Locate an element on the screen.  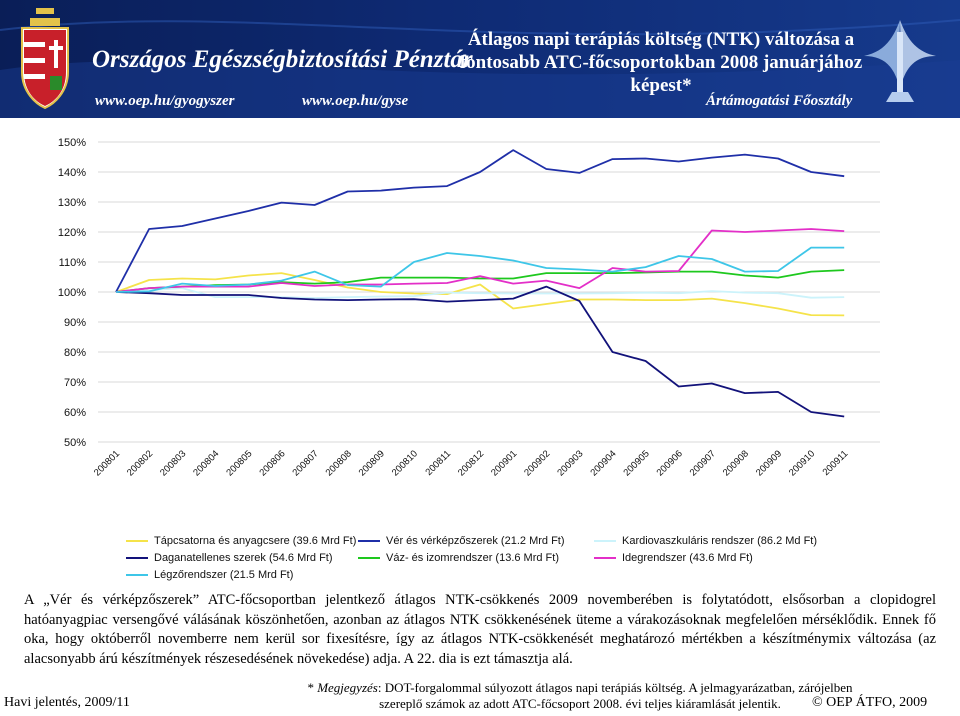
y-tick-label: 60% is located at coordinates (75, 413).